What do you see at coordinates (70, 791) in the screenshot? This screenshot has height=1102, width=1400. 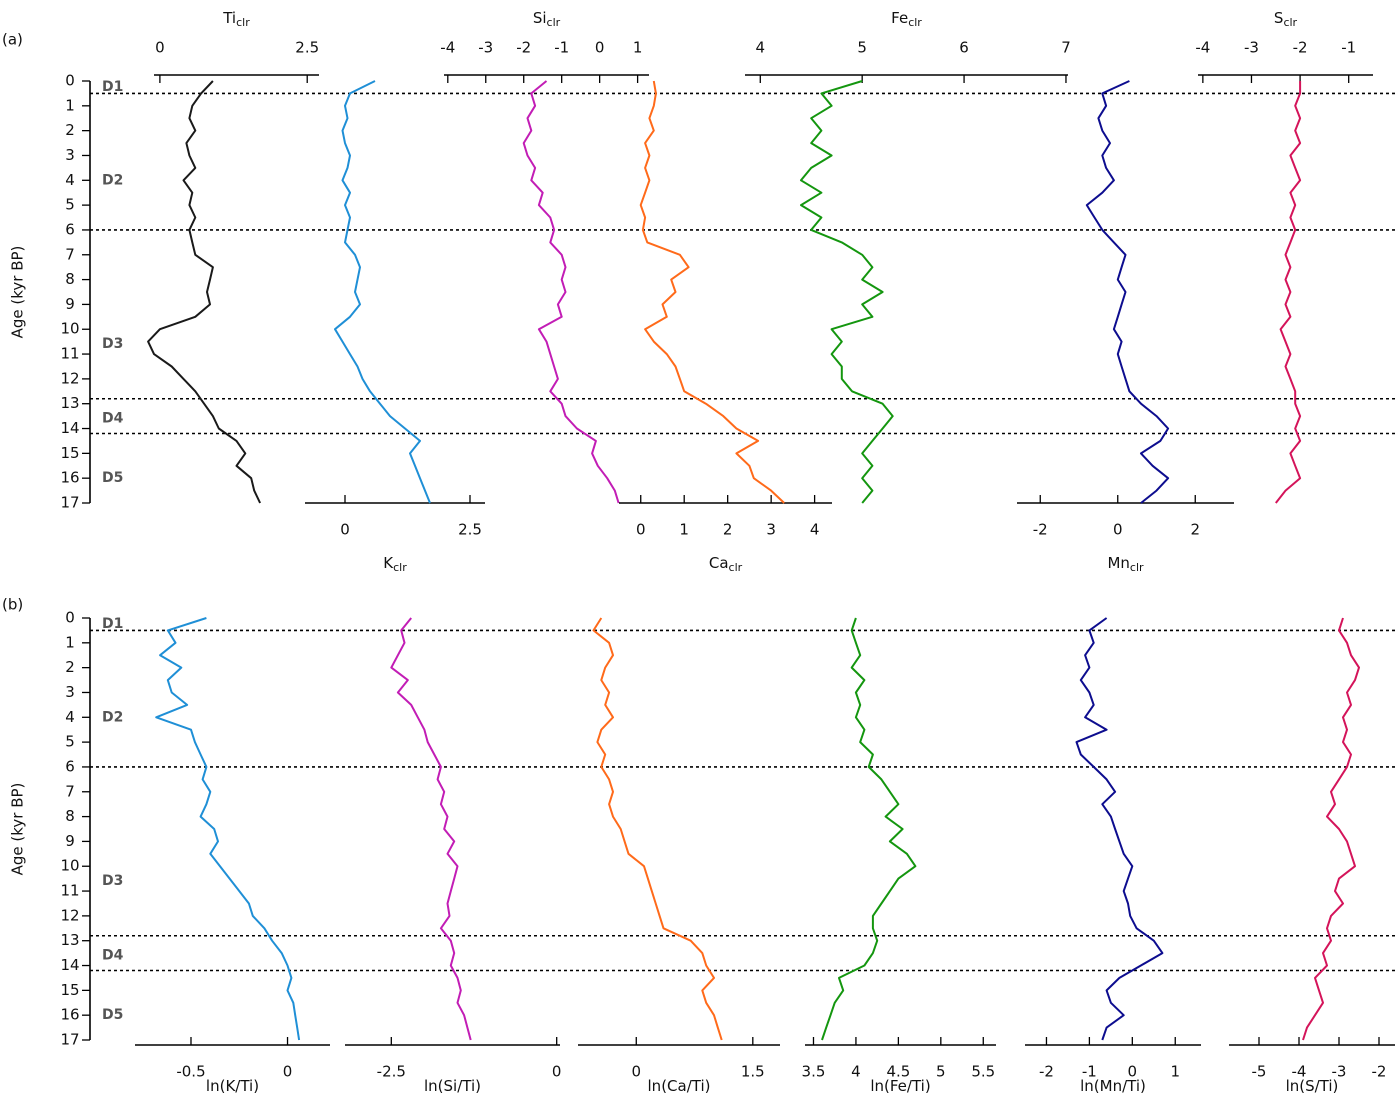 I see `y-tick-label: 7` at bounding box center [70, 791].